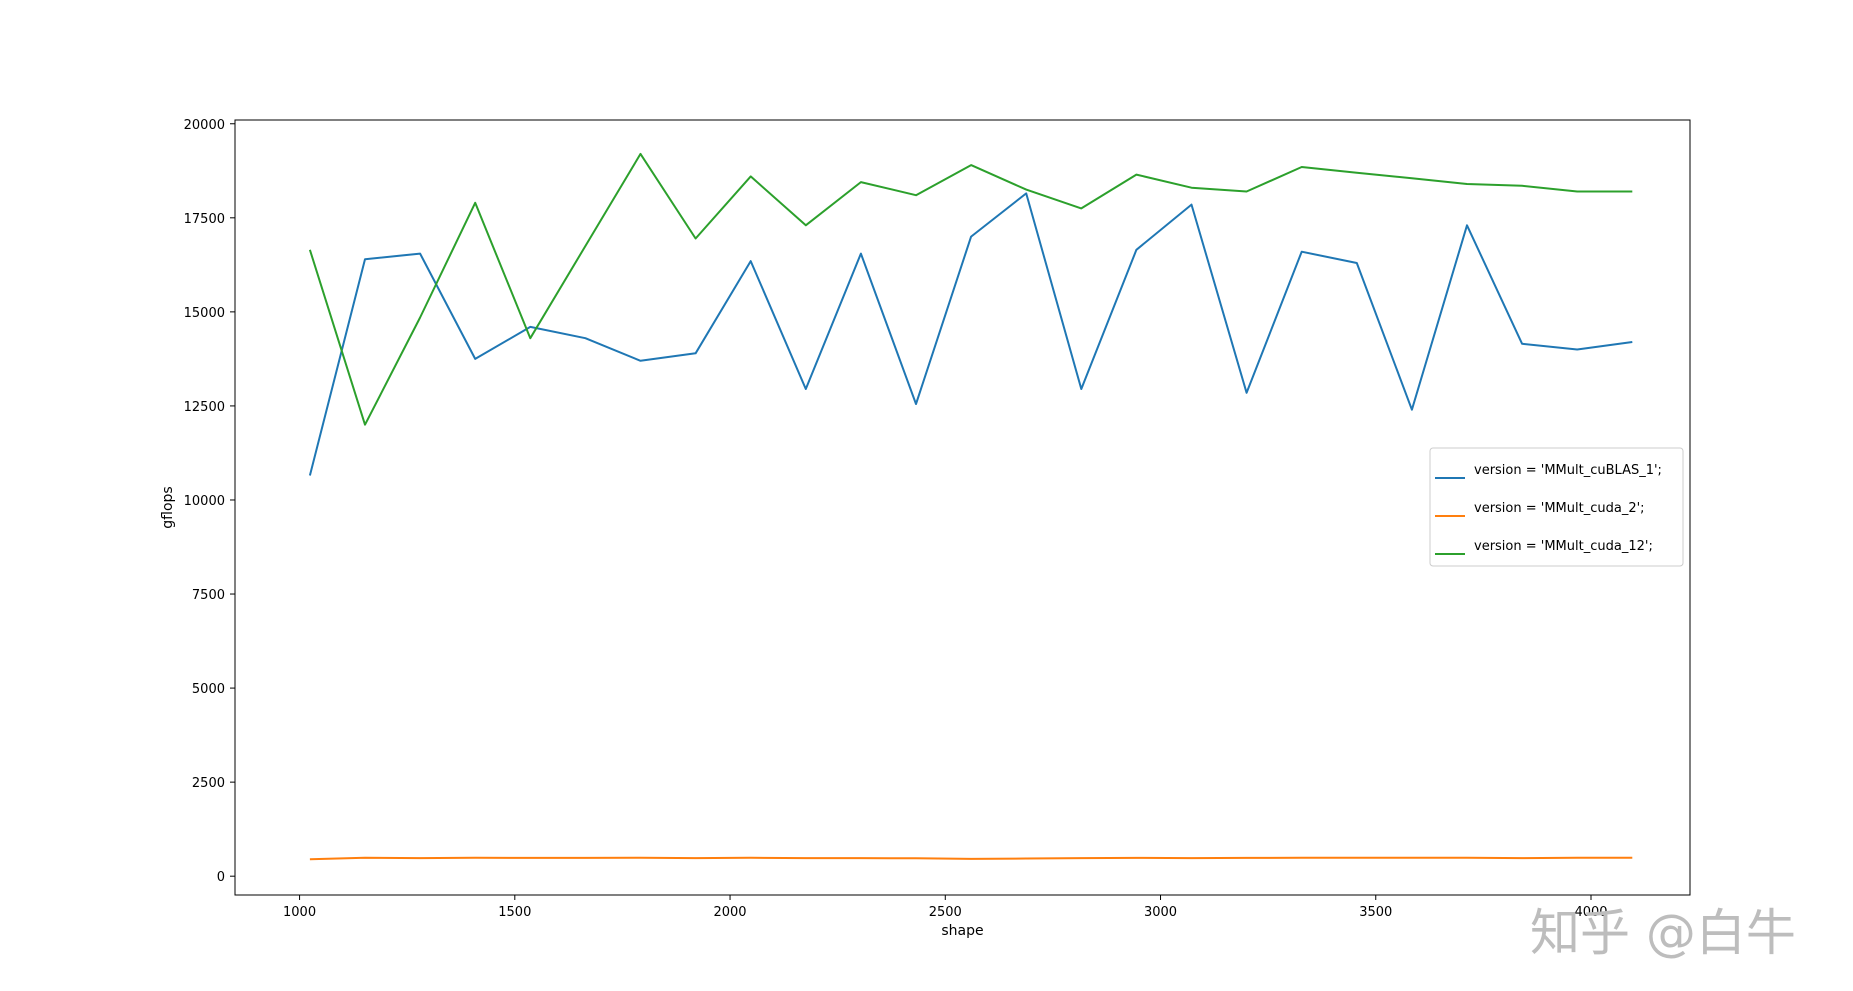 The height and width of the screenshot is (991, 1853). I want to click on x-axis-ticks: 1000 1500 2000 2500 3000 3500 4000, so click(945, 907).